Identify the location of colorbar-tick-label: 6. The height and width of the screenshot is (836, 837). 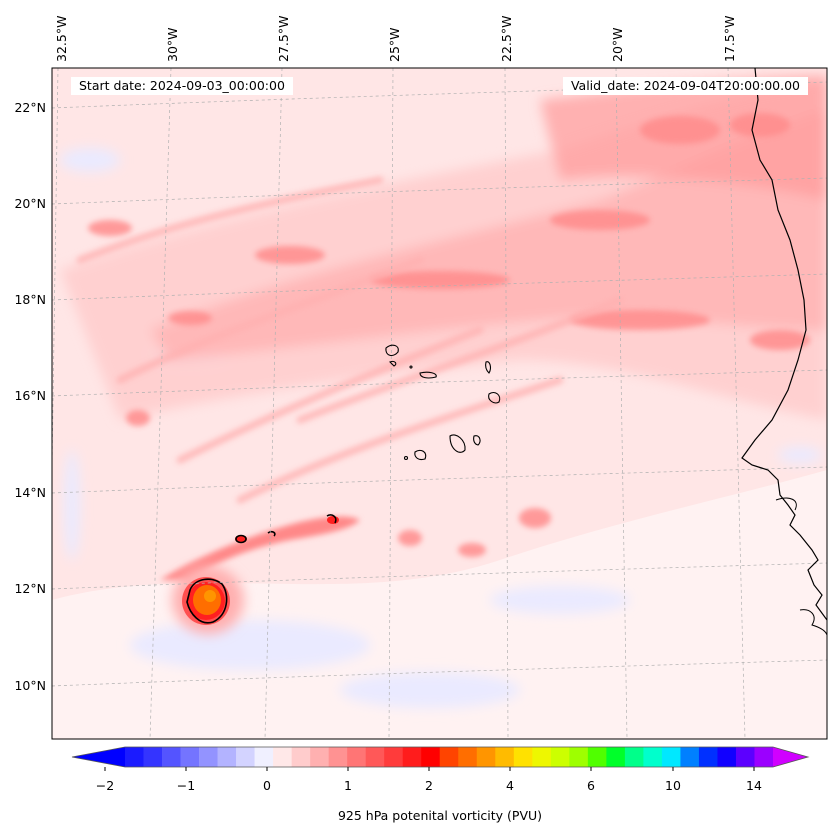
(591, 785).